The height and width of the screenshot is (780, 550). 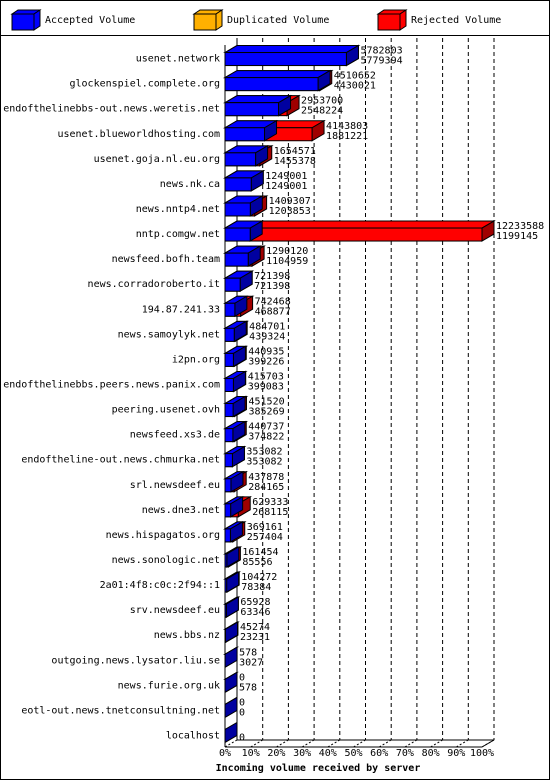 I want to click on x-tick-label: 20%, so click(x=276, y=753).